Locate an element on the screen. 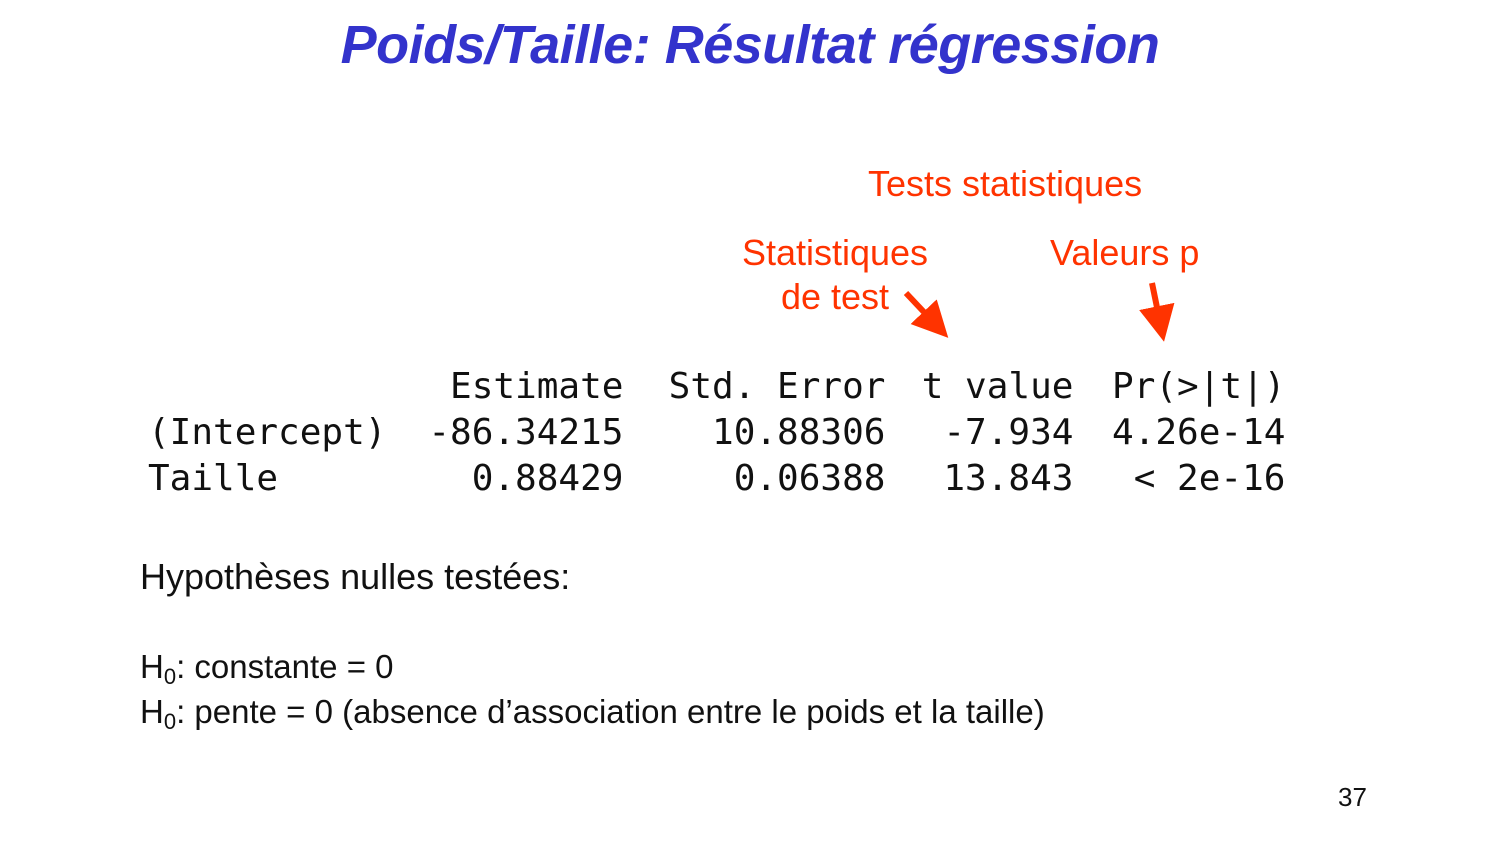 The height and width of the screenshot is (845, 1500). annotation-tests-statistiques: Tests statistiques is located at coordinates (1005, 183).